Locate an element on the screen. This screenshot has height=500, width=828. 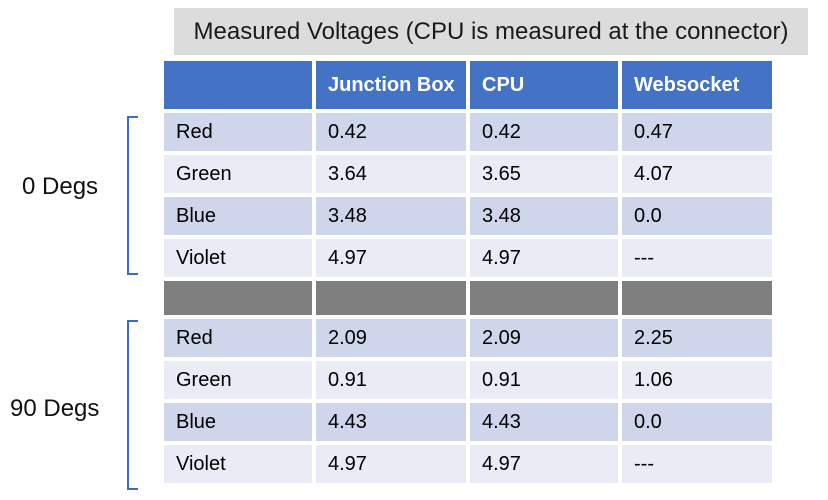
cell-cpu: 4.43 is located at coordinates (544, 422).